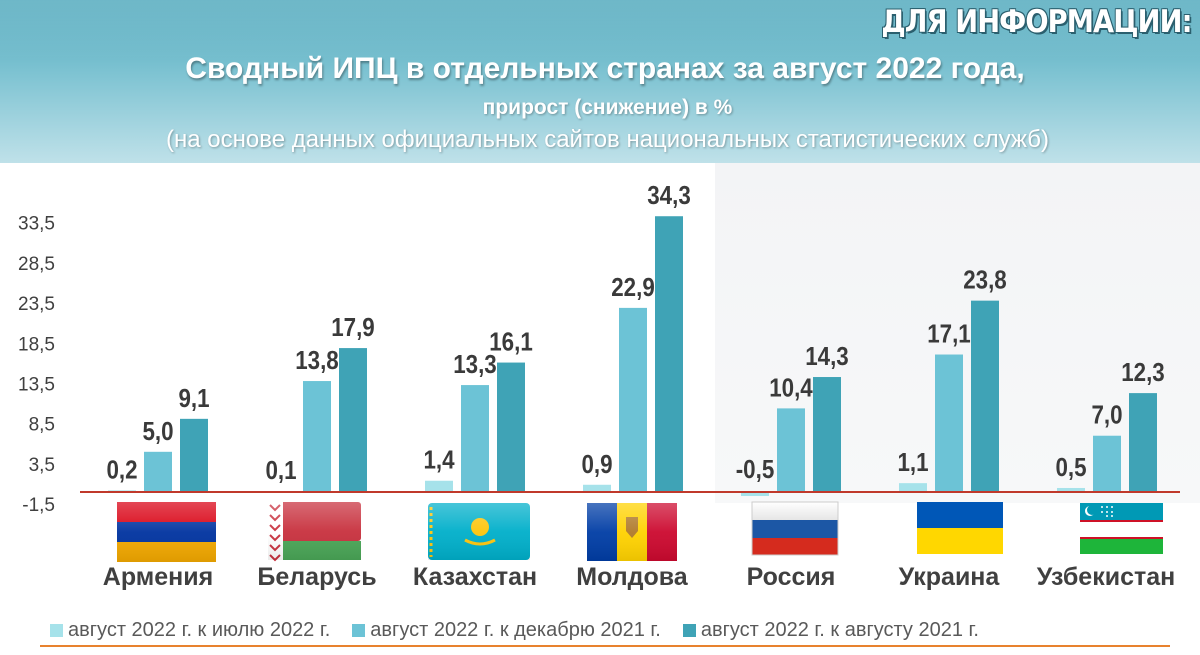 The image size is (1200, 655). I want to click on legend-label: август 2022 г. к августу 2021 г., so click(839, 629).